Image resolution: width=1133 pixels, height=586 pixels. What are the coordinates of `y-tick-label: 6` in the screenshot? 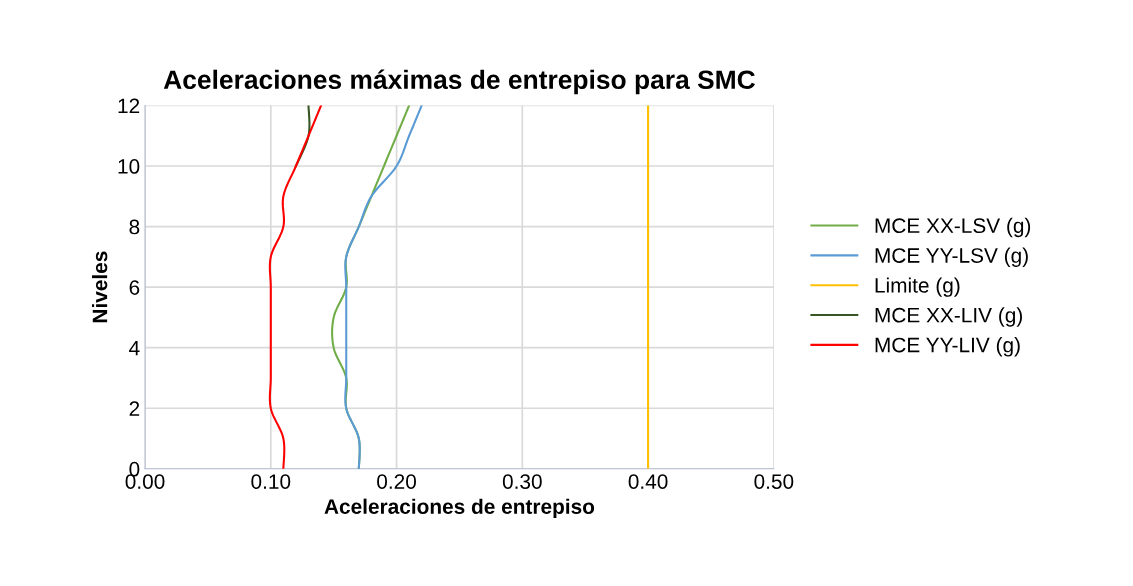 It's located at (134, 287).